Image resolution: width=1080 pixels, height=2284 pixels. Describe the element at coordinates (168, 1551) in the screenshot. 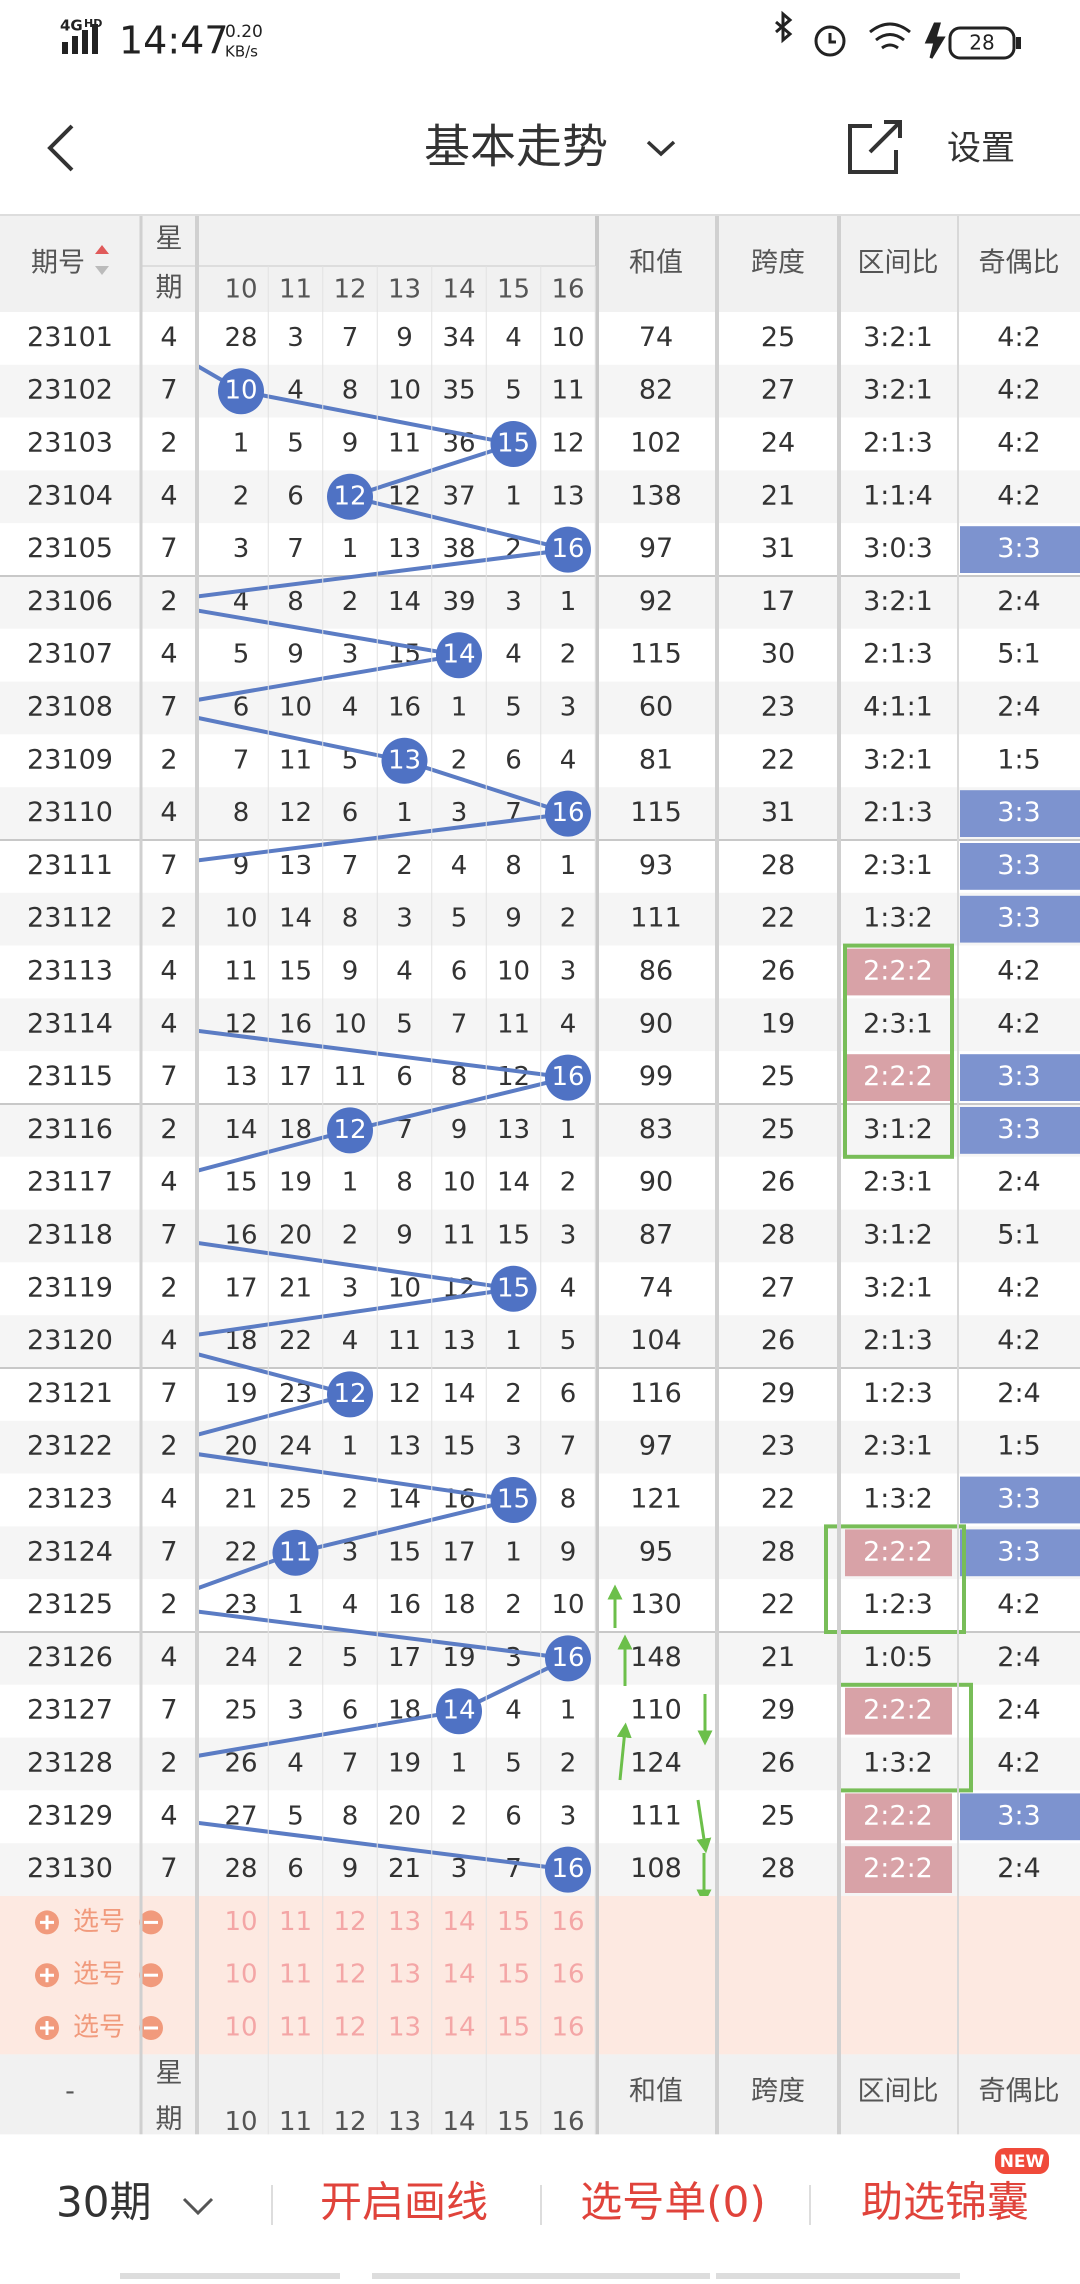

I see `weekday: 7` at that location.